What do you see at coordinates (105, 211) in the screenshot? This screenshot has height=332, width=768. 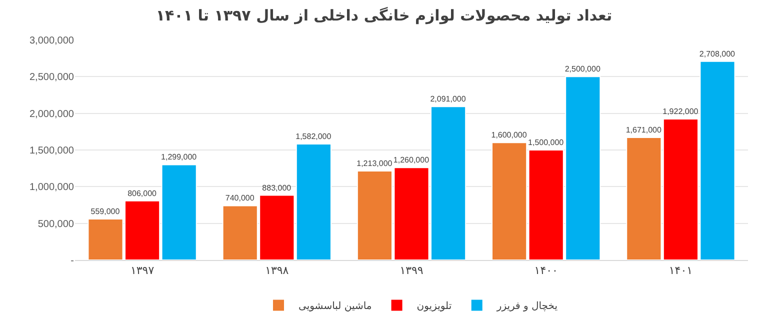 I see `data-label: 559,000` at bounding box center [105, 211].